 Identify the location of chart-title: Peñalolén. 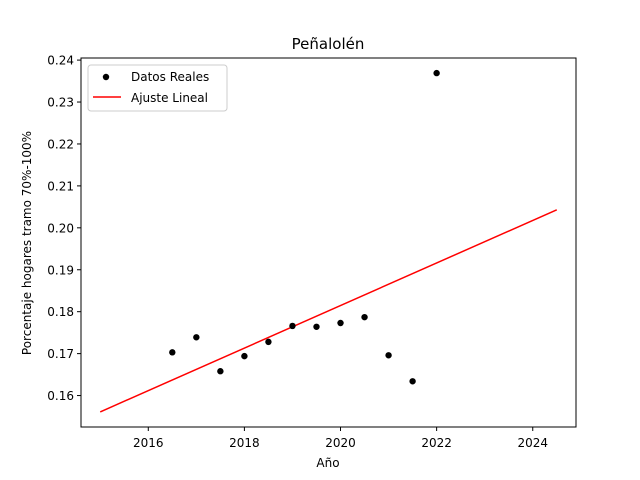
(328, 44).